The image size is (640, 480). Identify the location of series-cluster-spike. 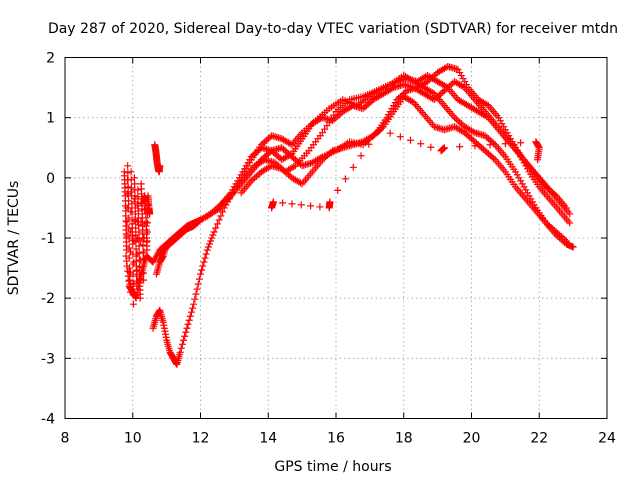
(157, 158).